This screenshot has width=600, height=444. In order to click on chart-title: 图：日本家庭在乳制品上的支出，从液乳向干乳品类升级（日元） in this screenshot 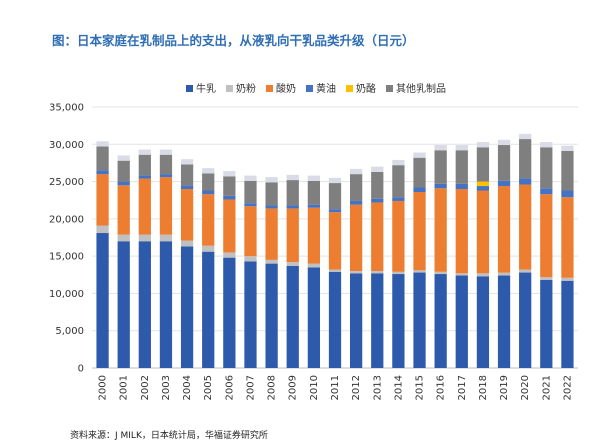, I will do `click(233, 40)`.